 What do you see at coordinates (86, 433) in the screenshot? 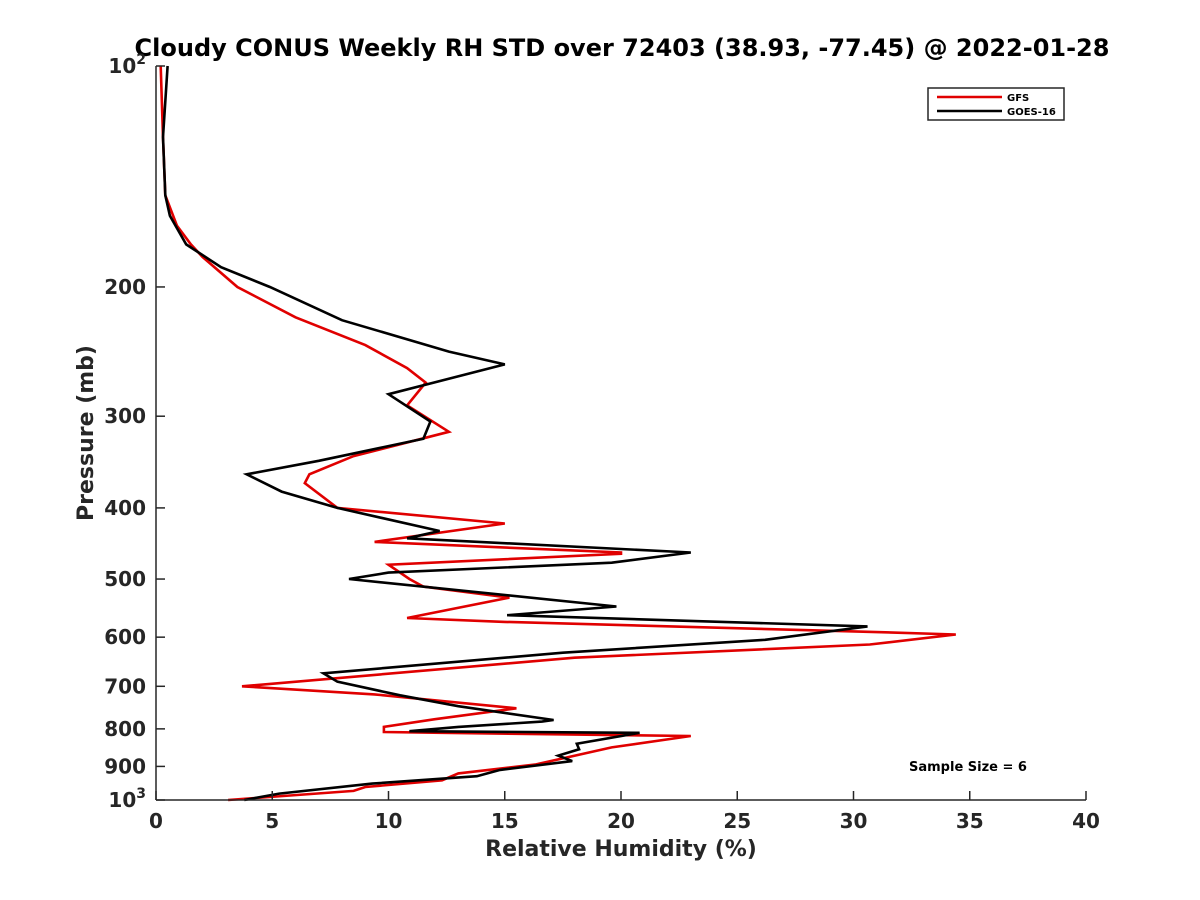
I see `y-axis-label: Pressure (mb)` at bounding box center [86, 433].